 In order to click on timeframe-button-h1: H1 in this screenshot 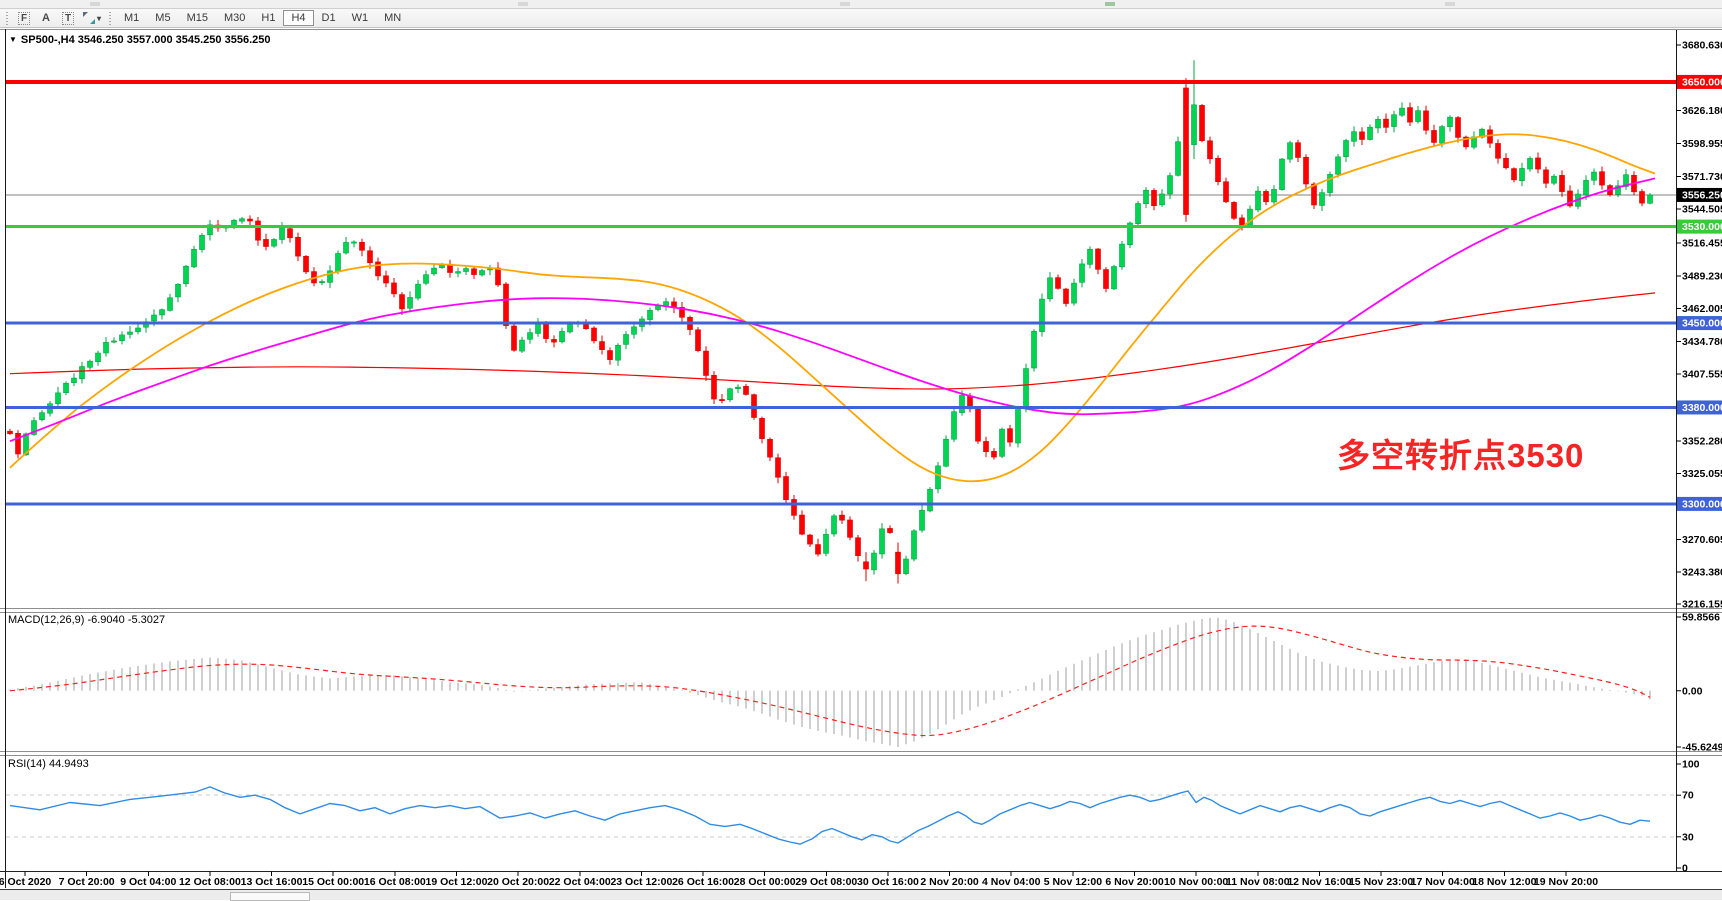, I will do `click(268, 18)`.